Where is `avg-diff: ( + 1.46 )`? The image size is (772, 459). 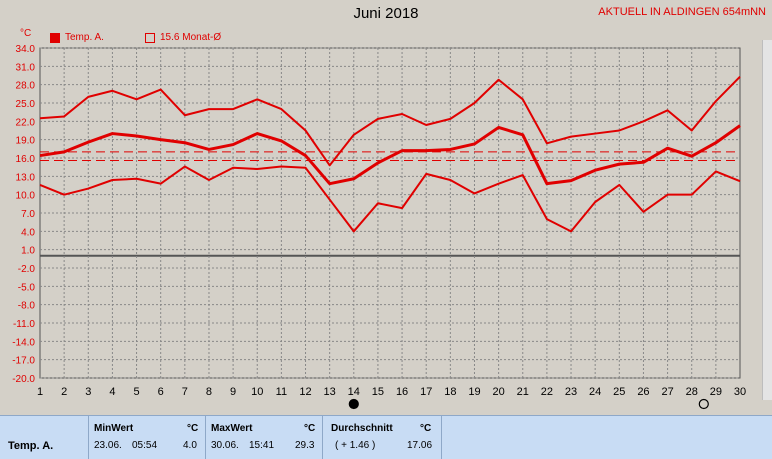 avg-diff: ( + 1.46 ) is located at coordinates (355, 445).